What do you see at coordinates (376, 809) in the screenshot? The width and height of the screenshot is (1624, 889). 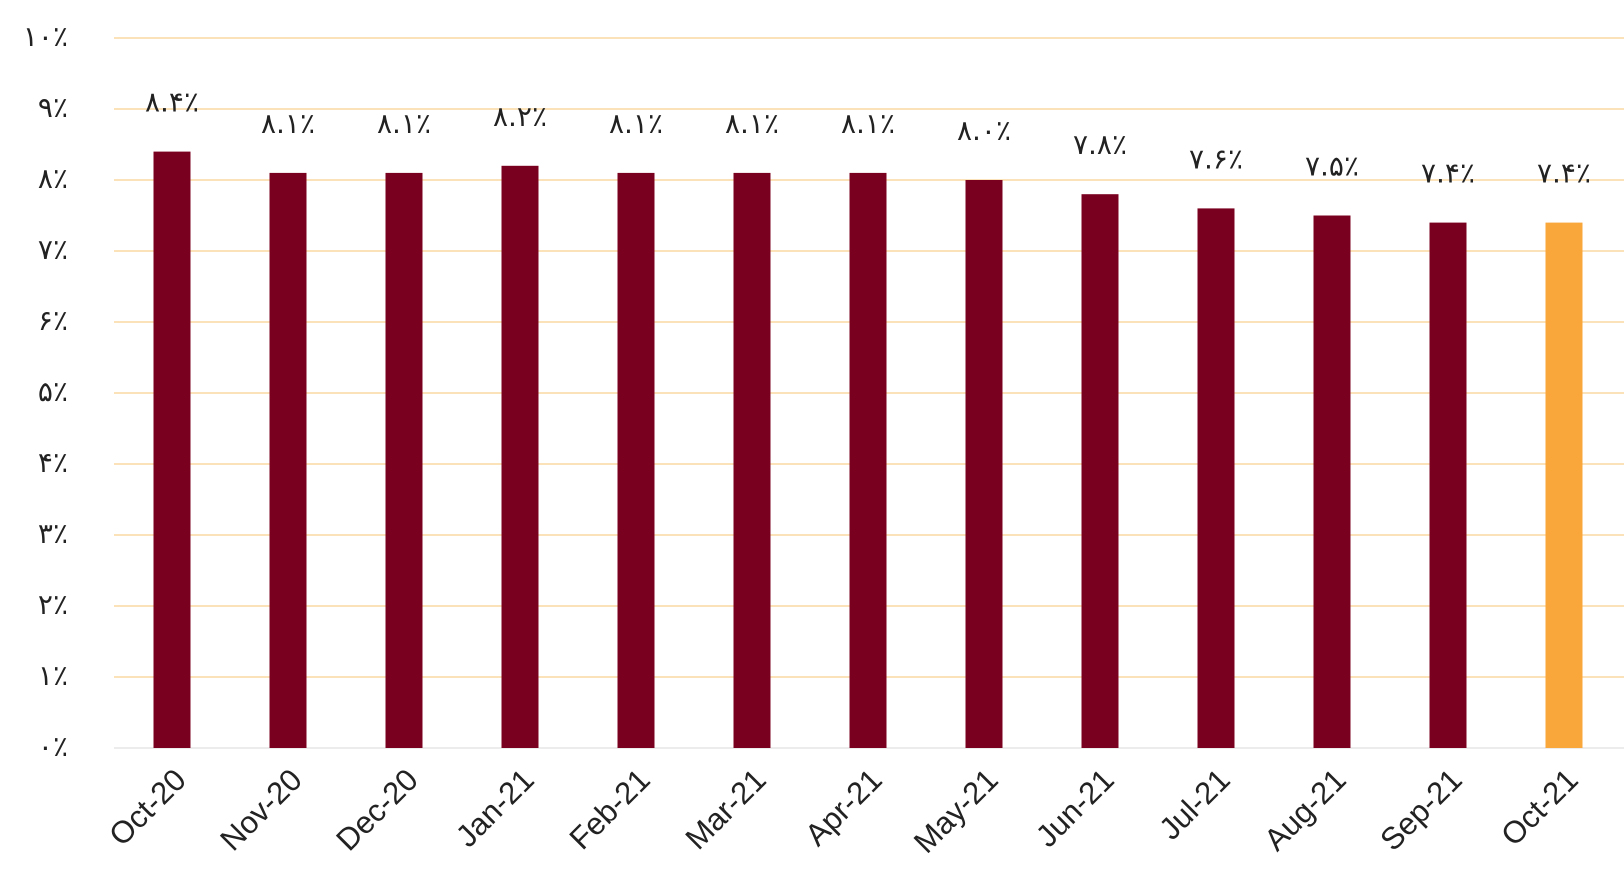 I see `x-tick-label: Dec-20` at bounding box center [376, 809].